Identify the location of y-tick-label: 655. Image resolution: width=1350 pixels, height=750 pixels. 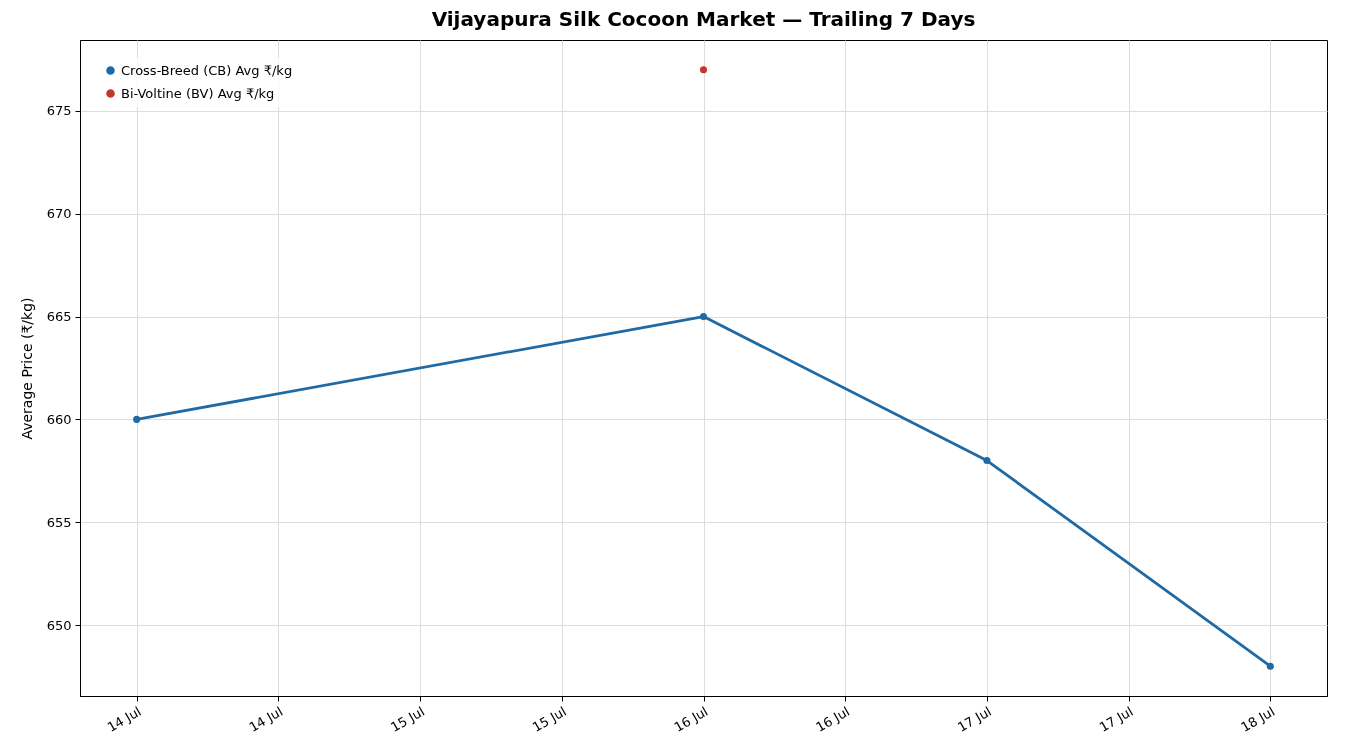
(59, 522).